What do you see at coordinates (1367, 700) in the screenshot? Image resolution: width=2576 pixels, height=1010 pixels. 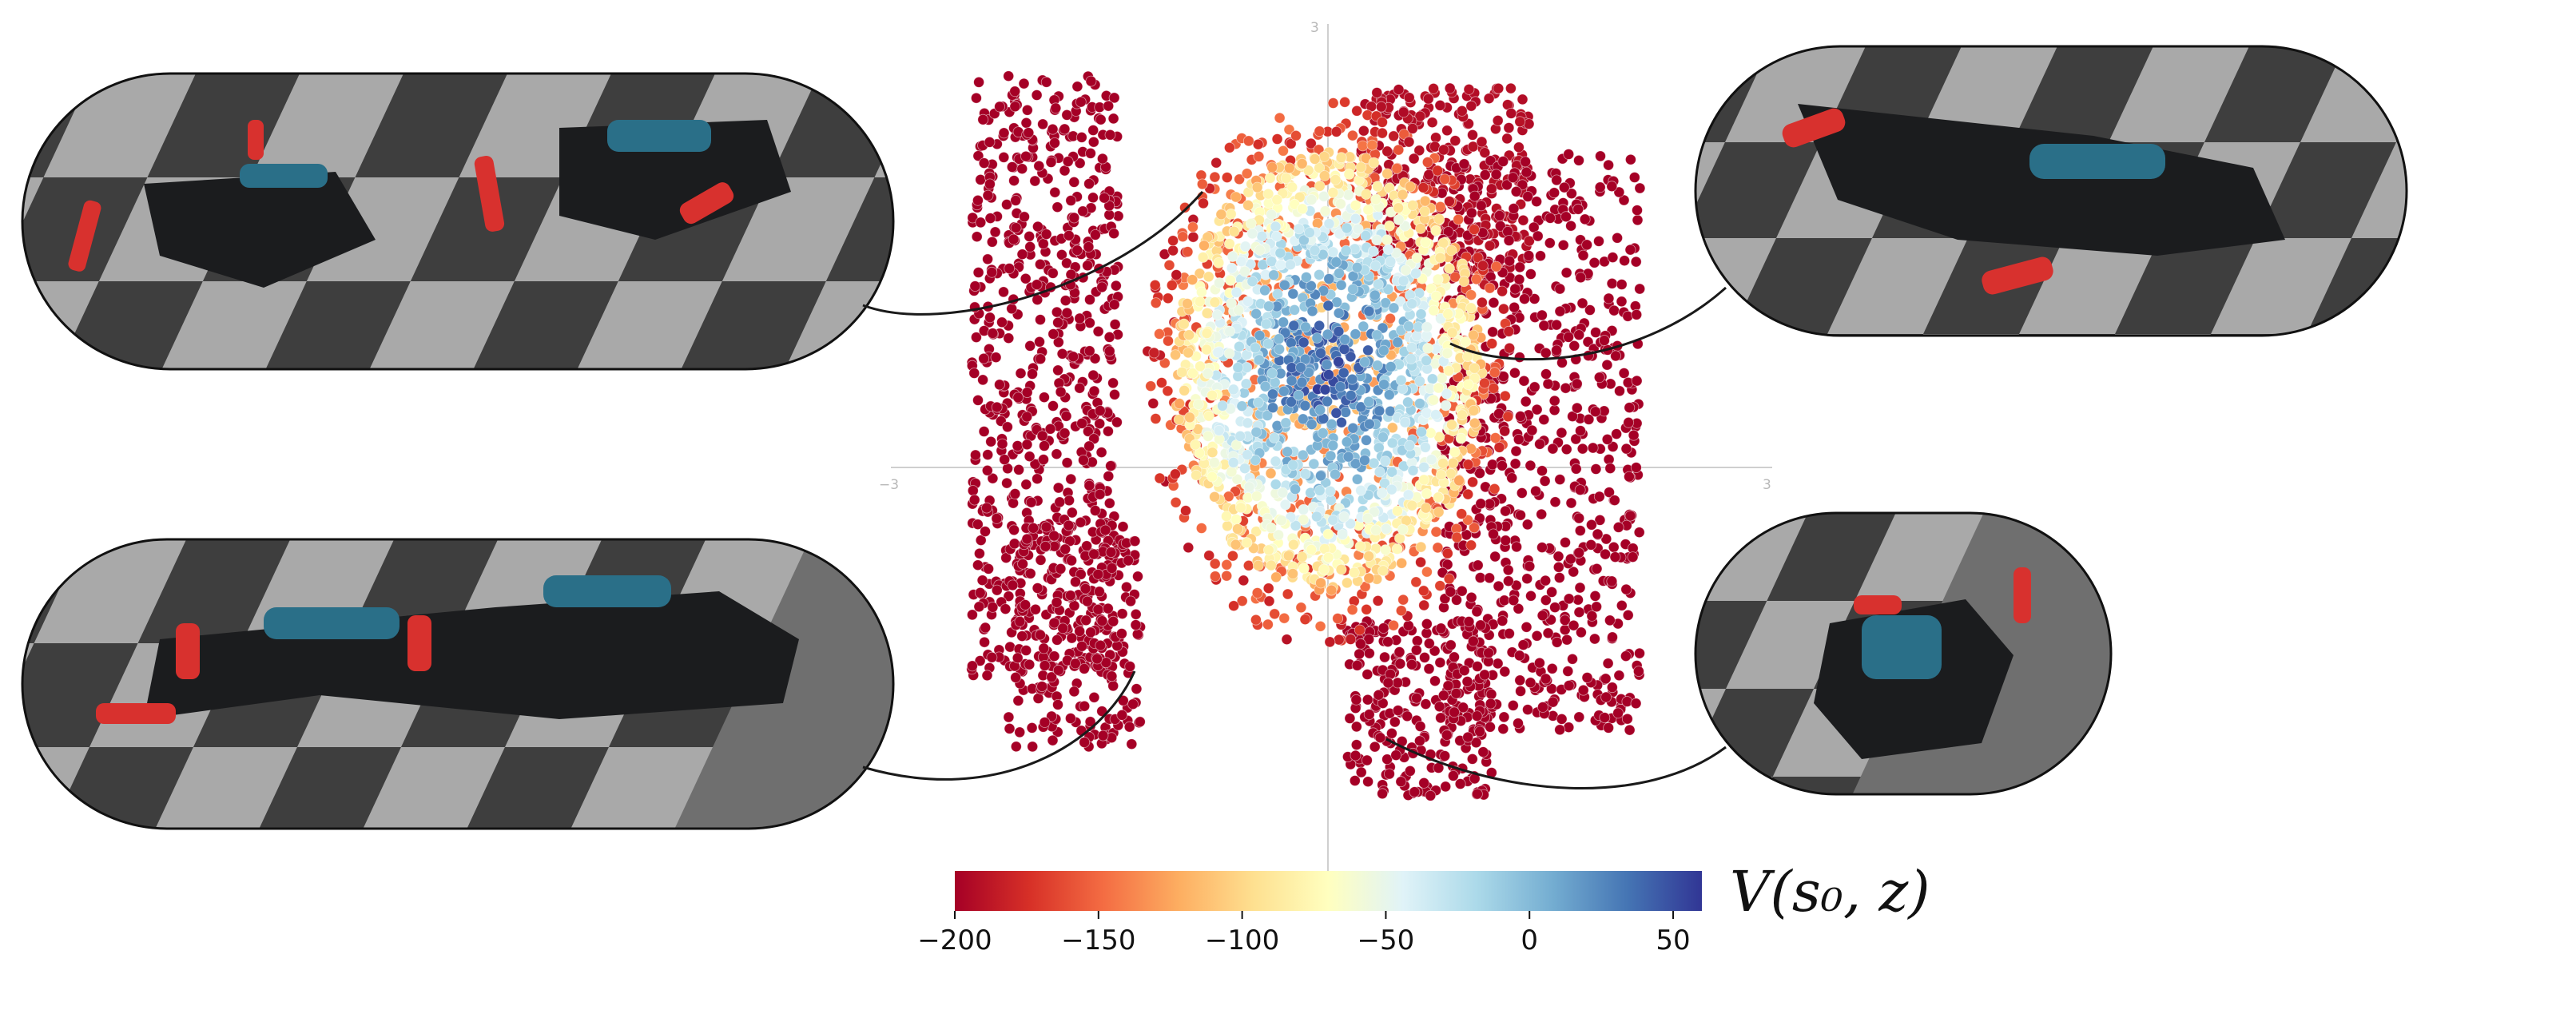 I see `scatter-point-2057` at bounding box center [1367, 700].